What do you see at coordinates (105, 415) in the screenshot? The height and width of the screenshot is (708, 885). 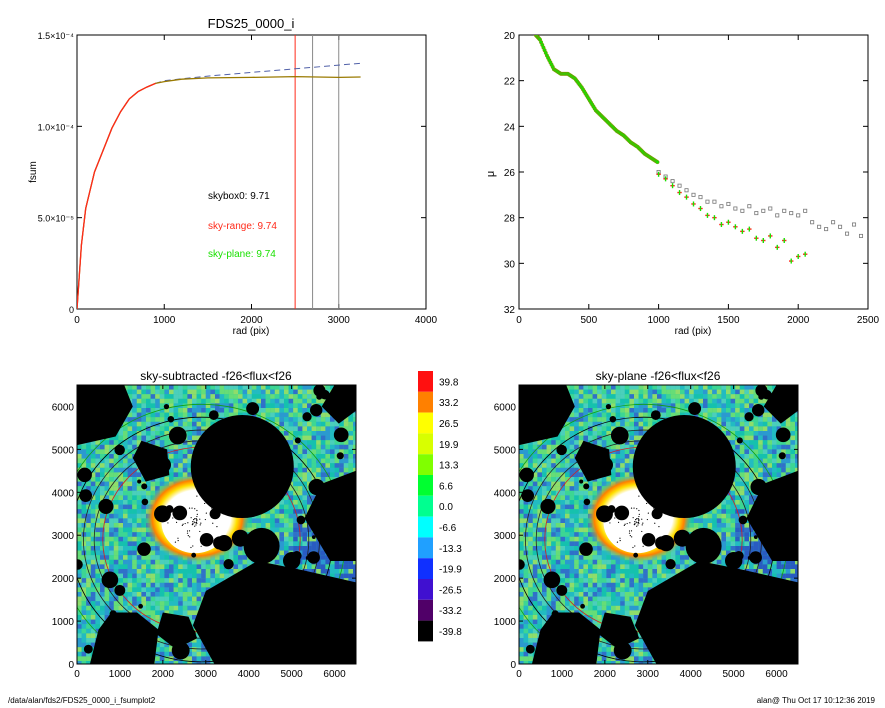 I see `mask-top-left` at bounding box center [105, 415].